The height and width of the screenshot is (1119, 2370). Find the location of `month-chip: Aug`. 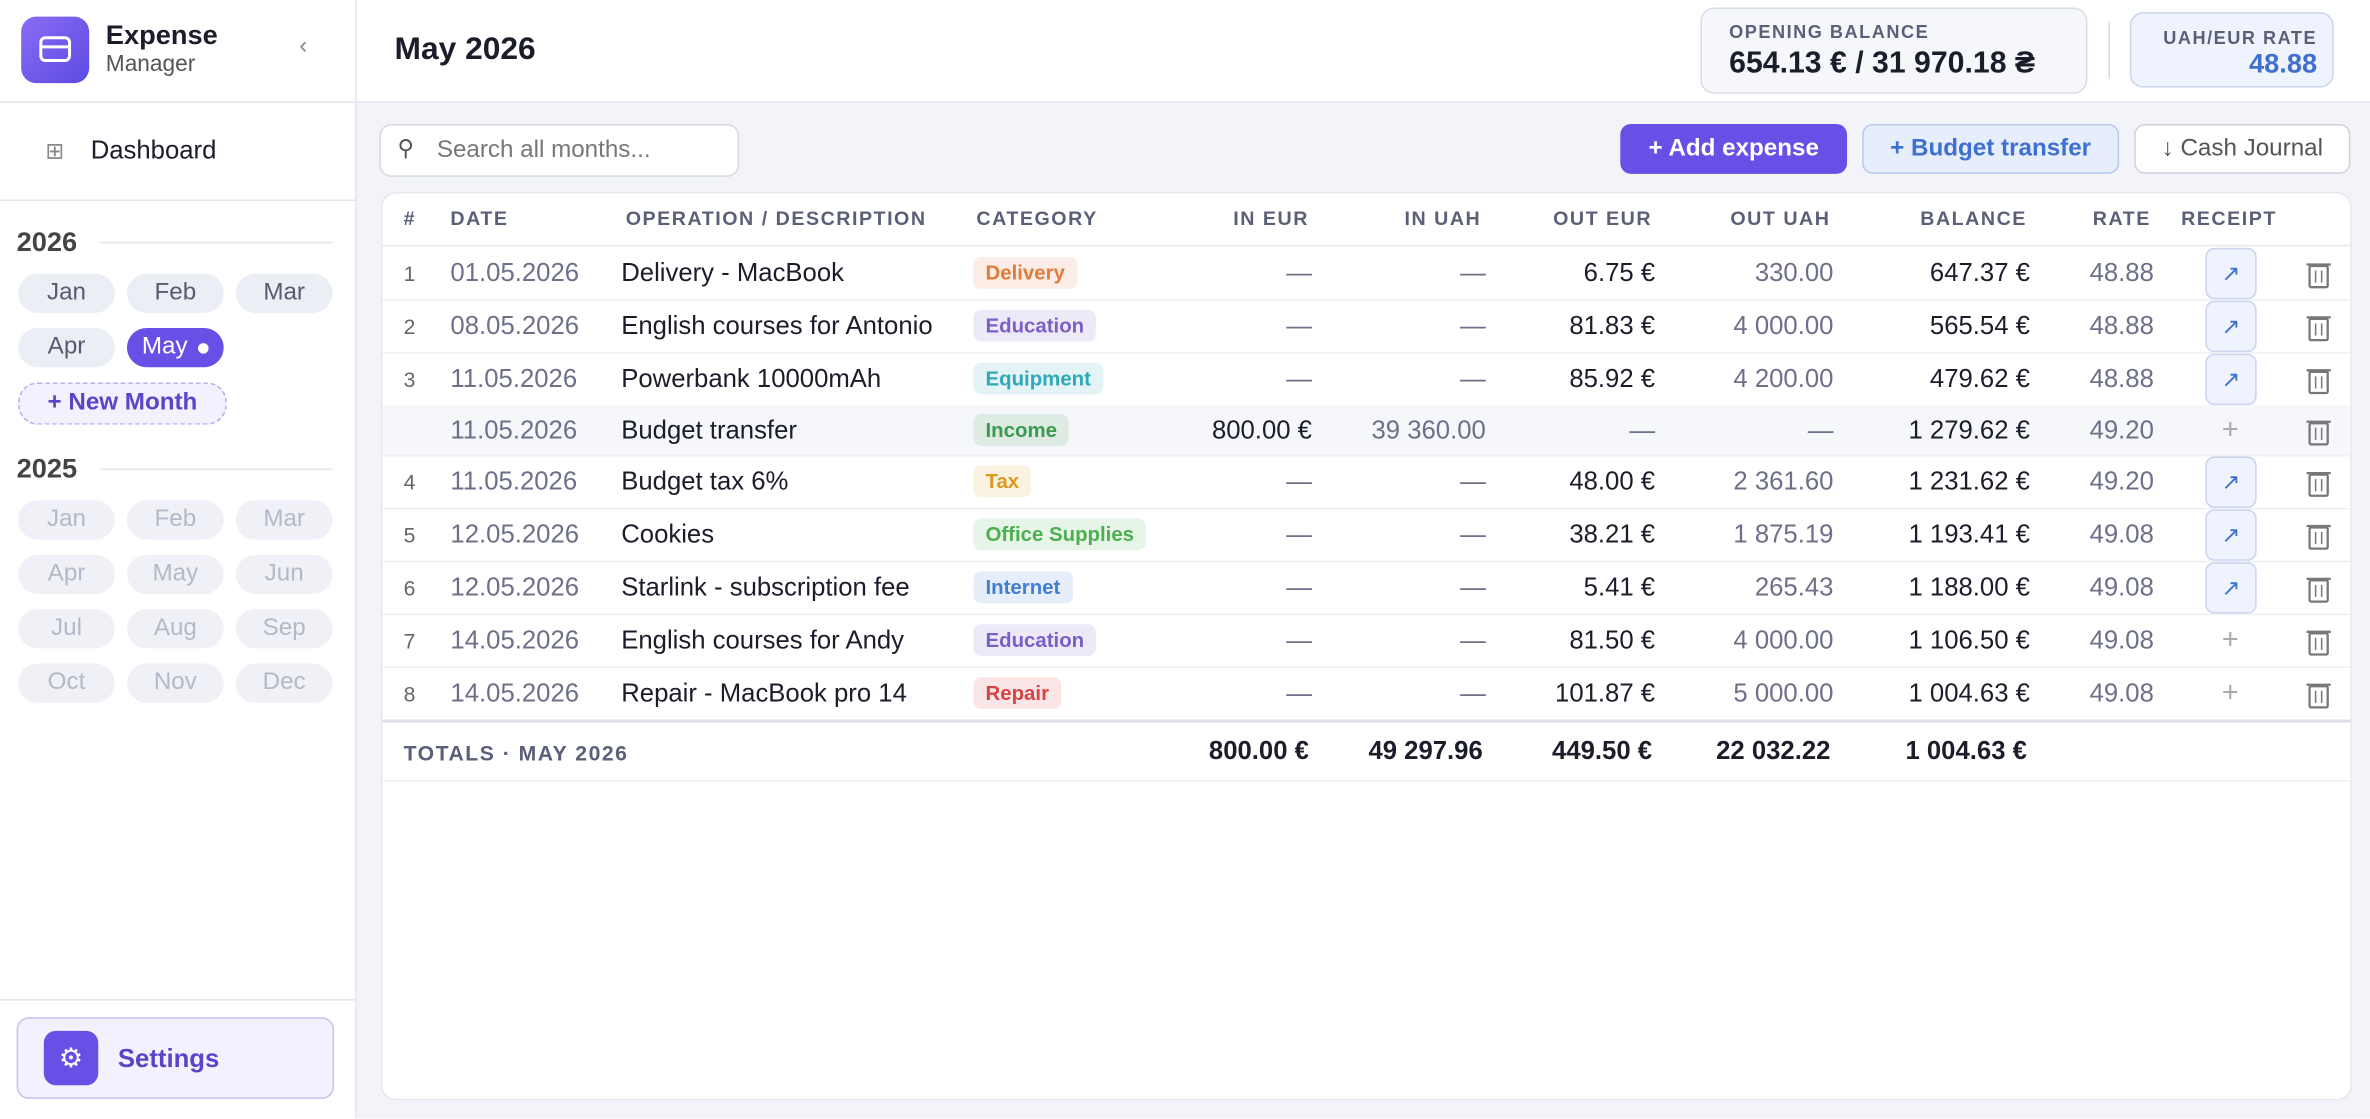

month-chip: Aug is located at coordinates (175, 629).